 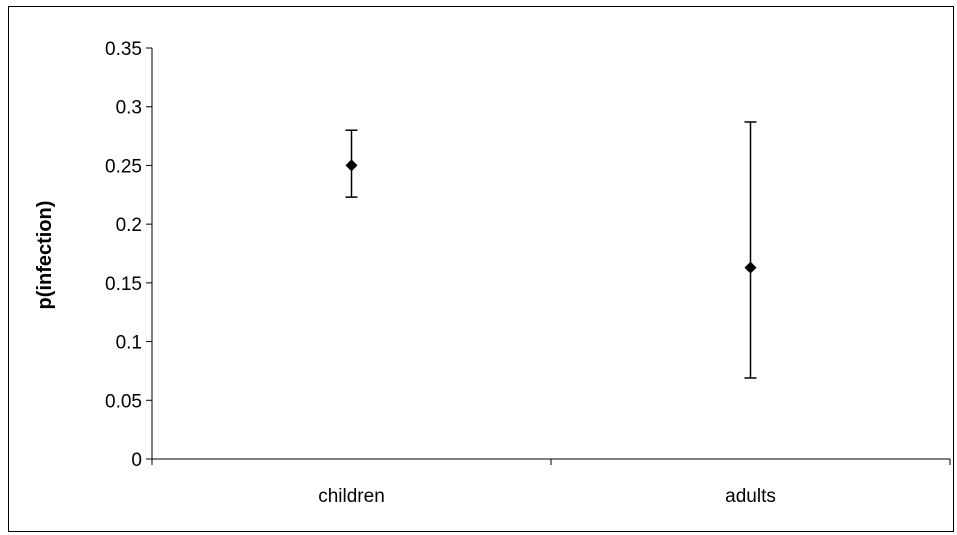 What do you see at coordinates (129, 343) in the screenshot?
I see `y-tick-label: 0.1` at bounding box center [129, 343].